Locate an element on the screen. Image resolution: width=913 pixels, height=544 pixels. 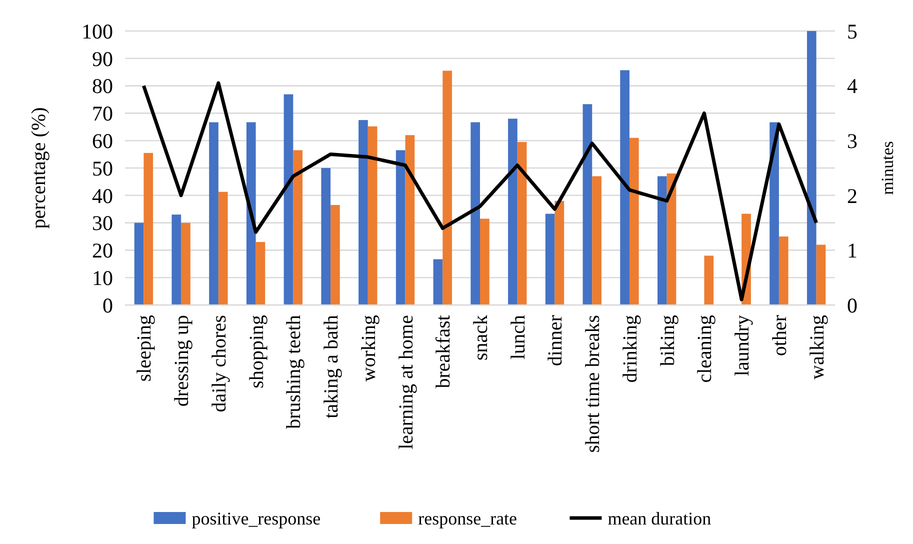
y-axis-title: percentage (%) is located at coordinates (39, 168).